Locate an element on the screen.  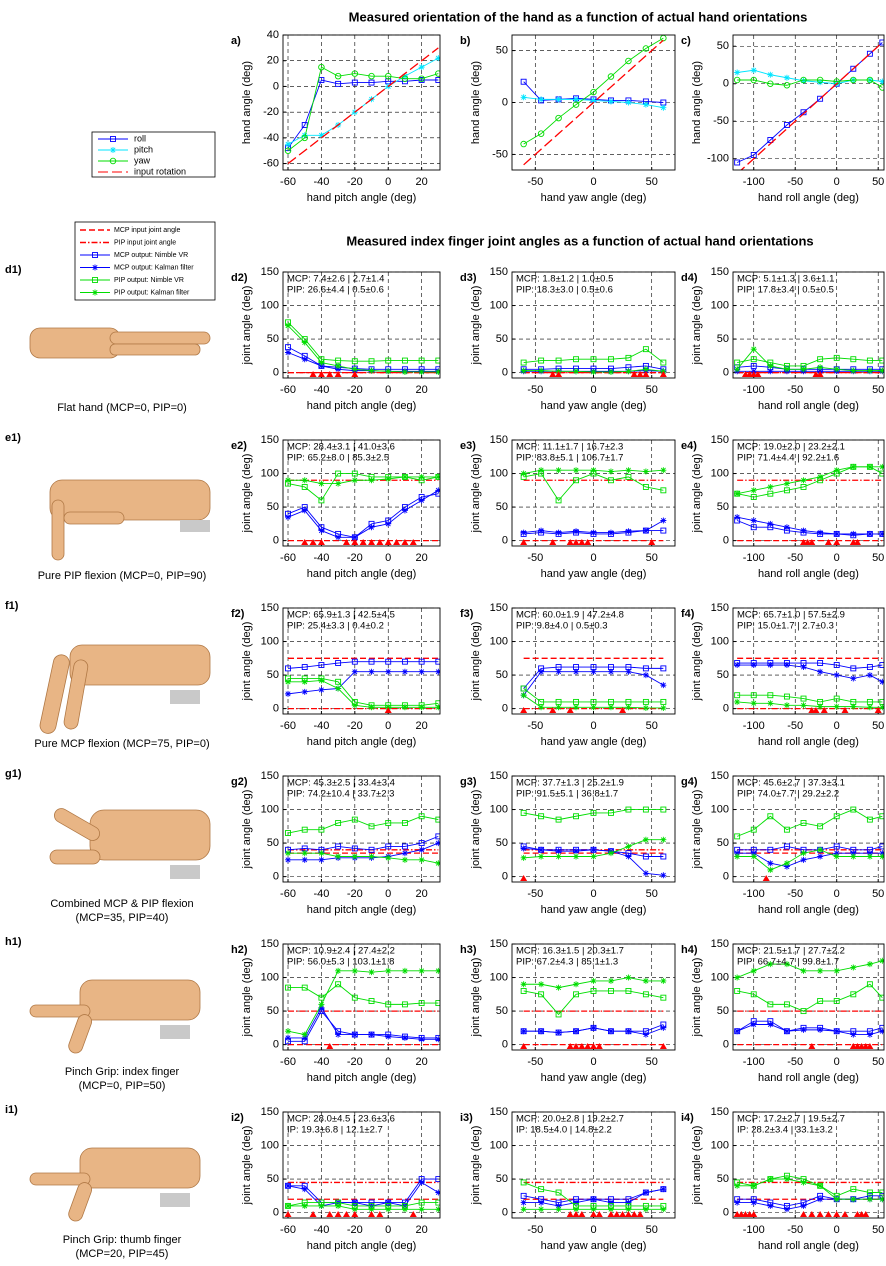
row-label: f1) is located at coordinates (12, 606).